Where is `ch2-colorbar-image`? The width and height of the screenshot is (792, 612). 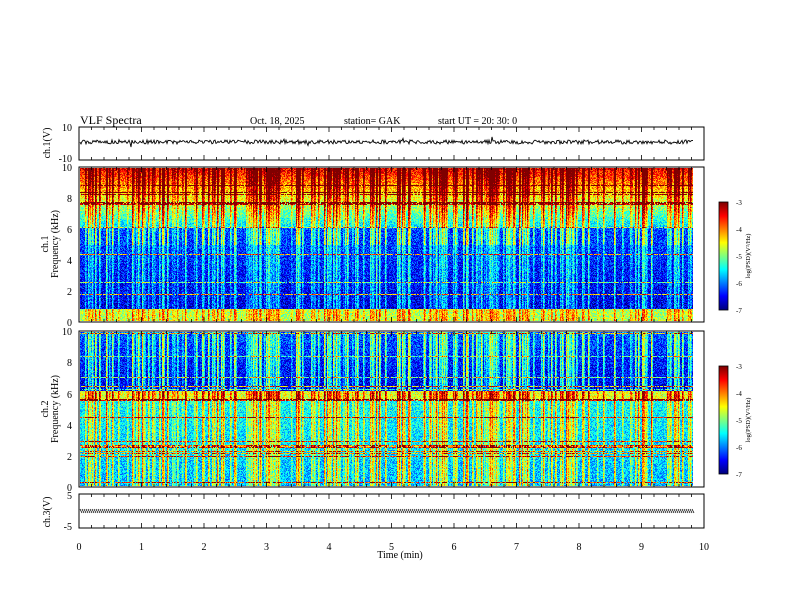
ch2-colorbar-image is located at coordinates (723, 420).